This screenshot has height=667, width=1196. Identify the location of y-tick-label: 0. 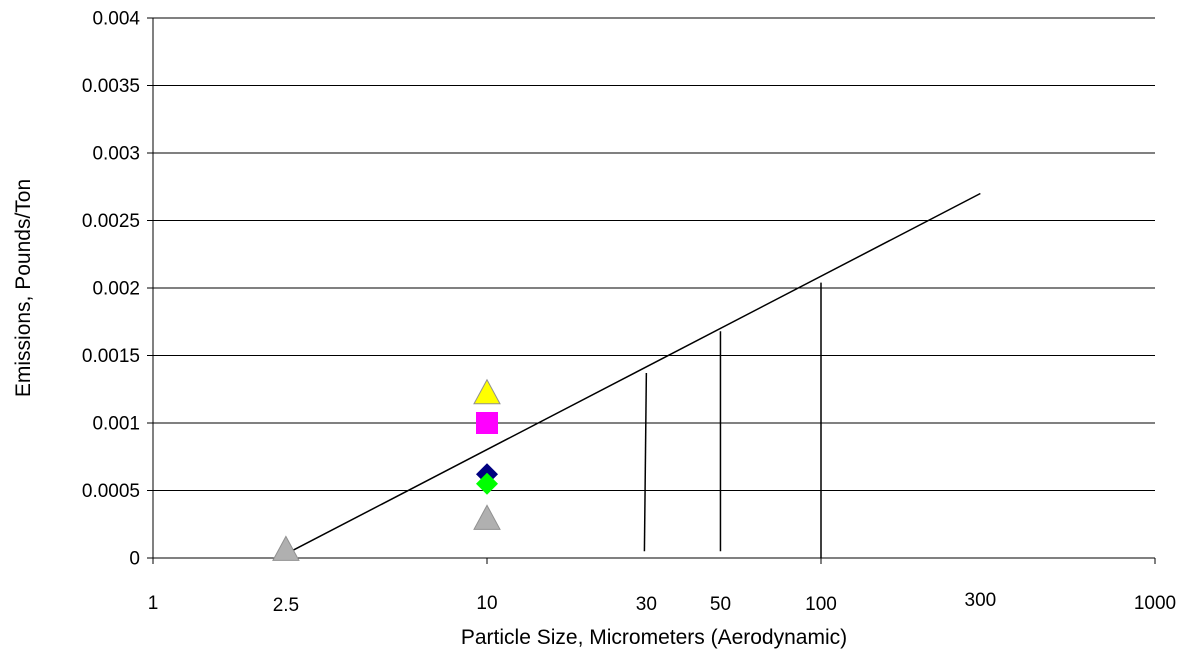
(134, 559).